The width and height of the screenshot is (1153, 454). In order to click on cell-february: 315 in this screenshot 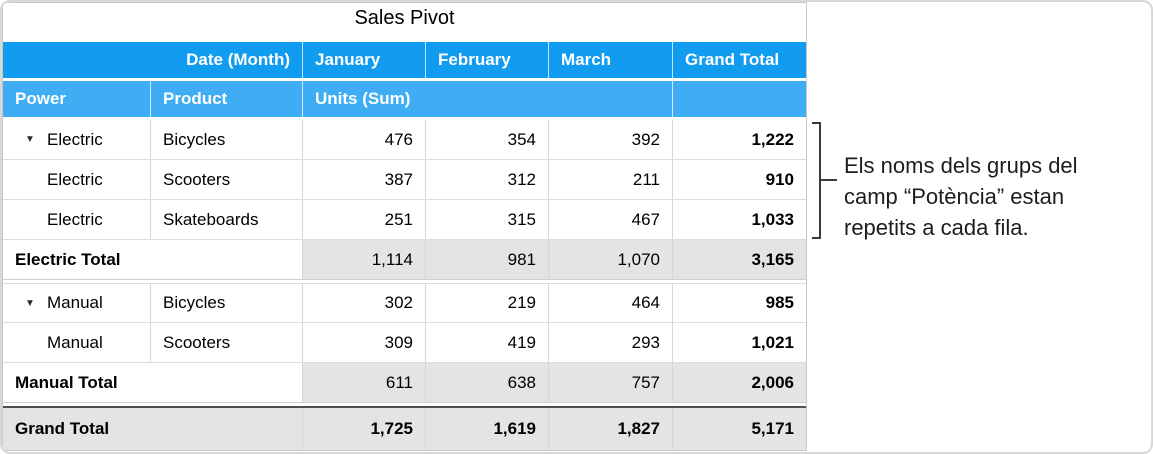, I will do `click(487, 219)`.